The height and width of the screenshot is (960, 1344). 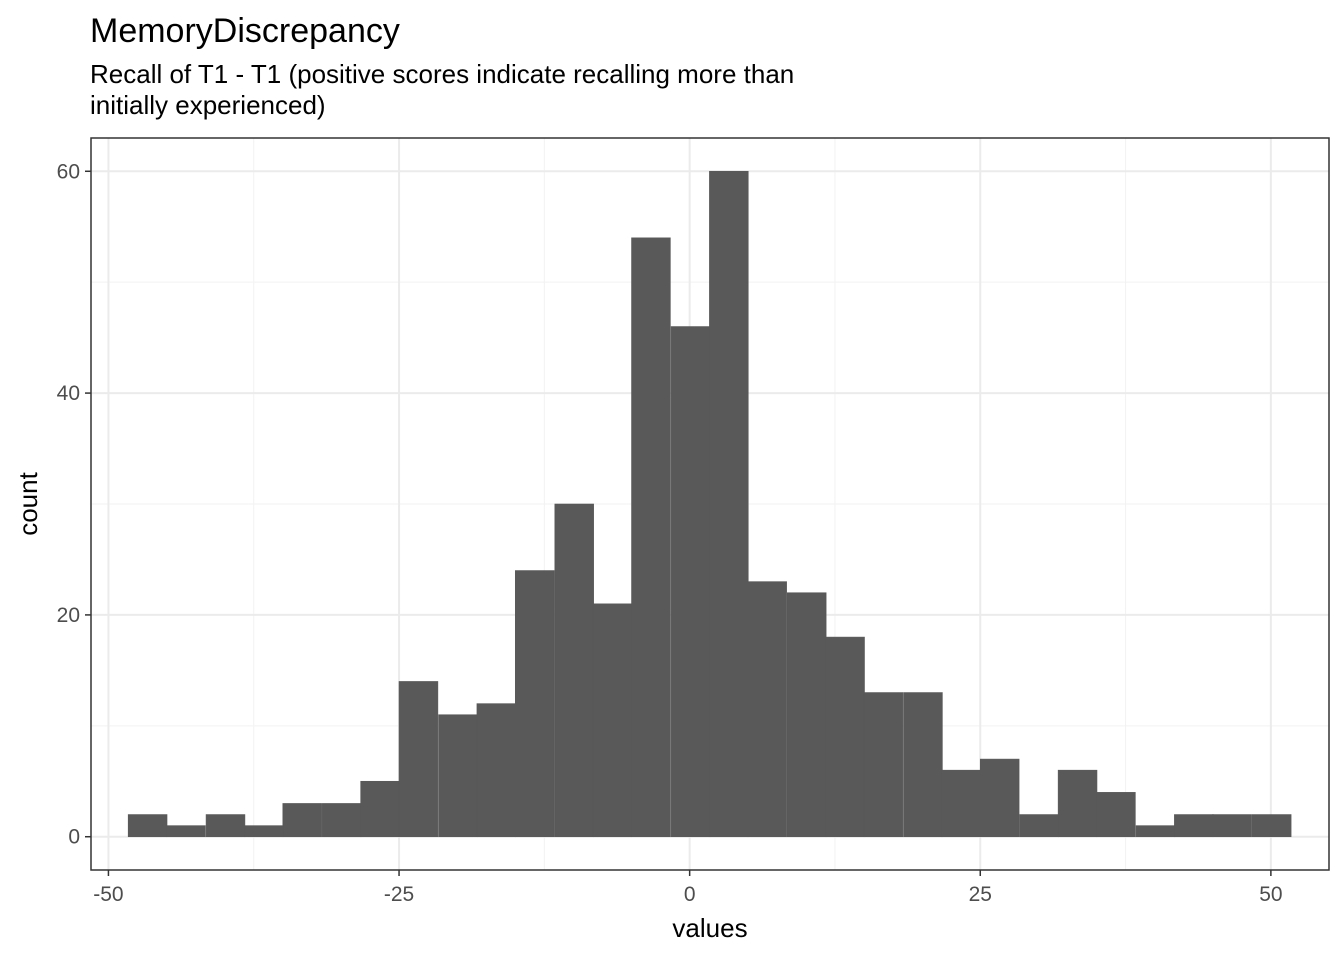 I want to click on x-tick-label: 50, so click(x=1270, y=894).